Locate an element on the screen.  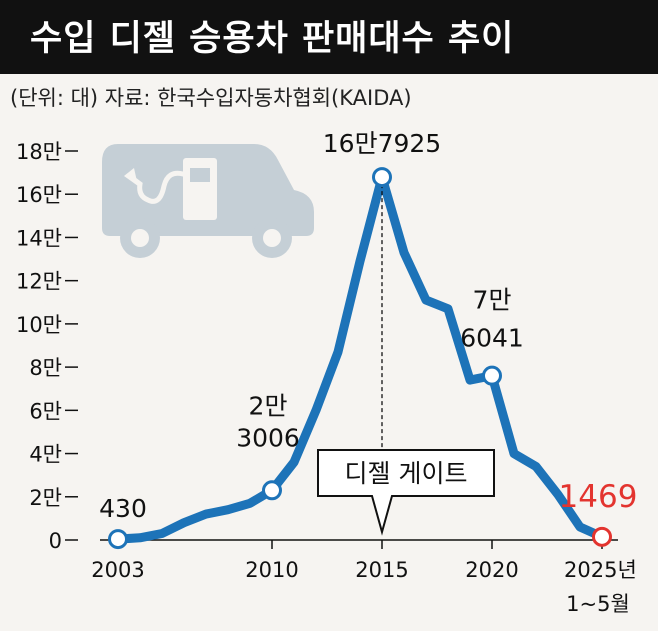
chart-title: 수입 디젤 승용차 판매대수 추이 is located at coordinates (272, 39).